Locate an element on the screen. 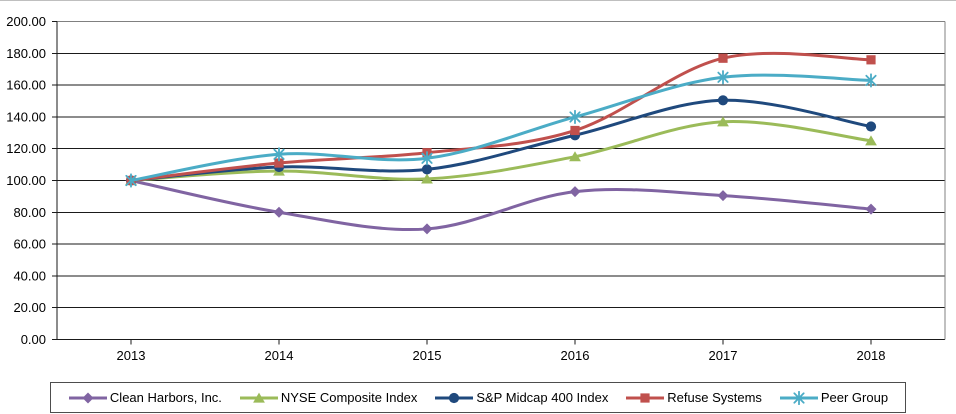 This screenshot has height=414, width=956. legend-label-nyse-composite: NYSE Composite Index is located at coordinates (349, 397).